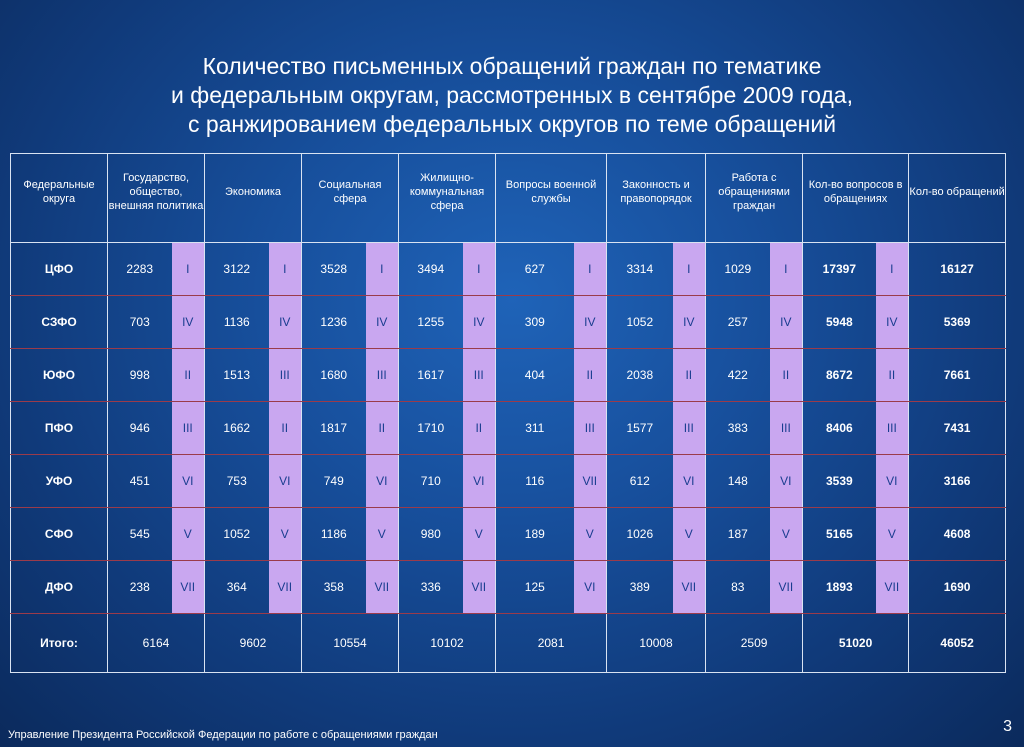 Image resolution: width=1024 pixels, height=747 pixels. Describe the element at coordinates (839, 322) in the screenshot. I see `questions-count-cell: 5948` at that location.